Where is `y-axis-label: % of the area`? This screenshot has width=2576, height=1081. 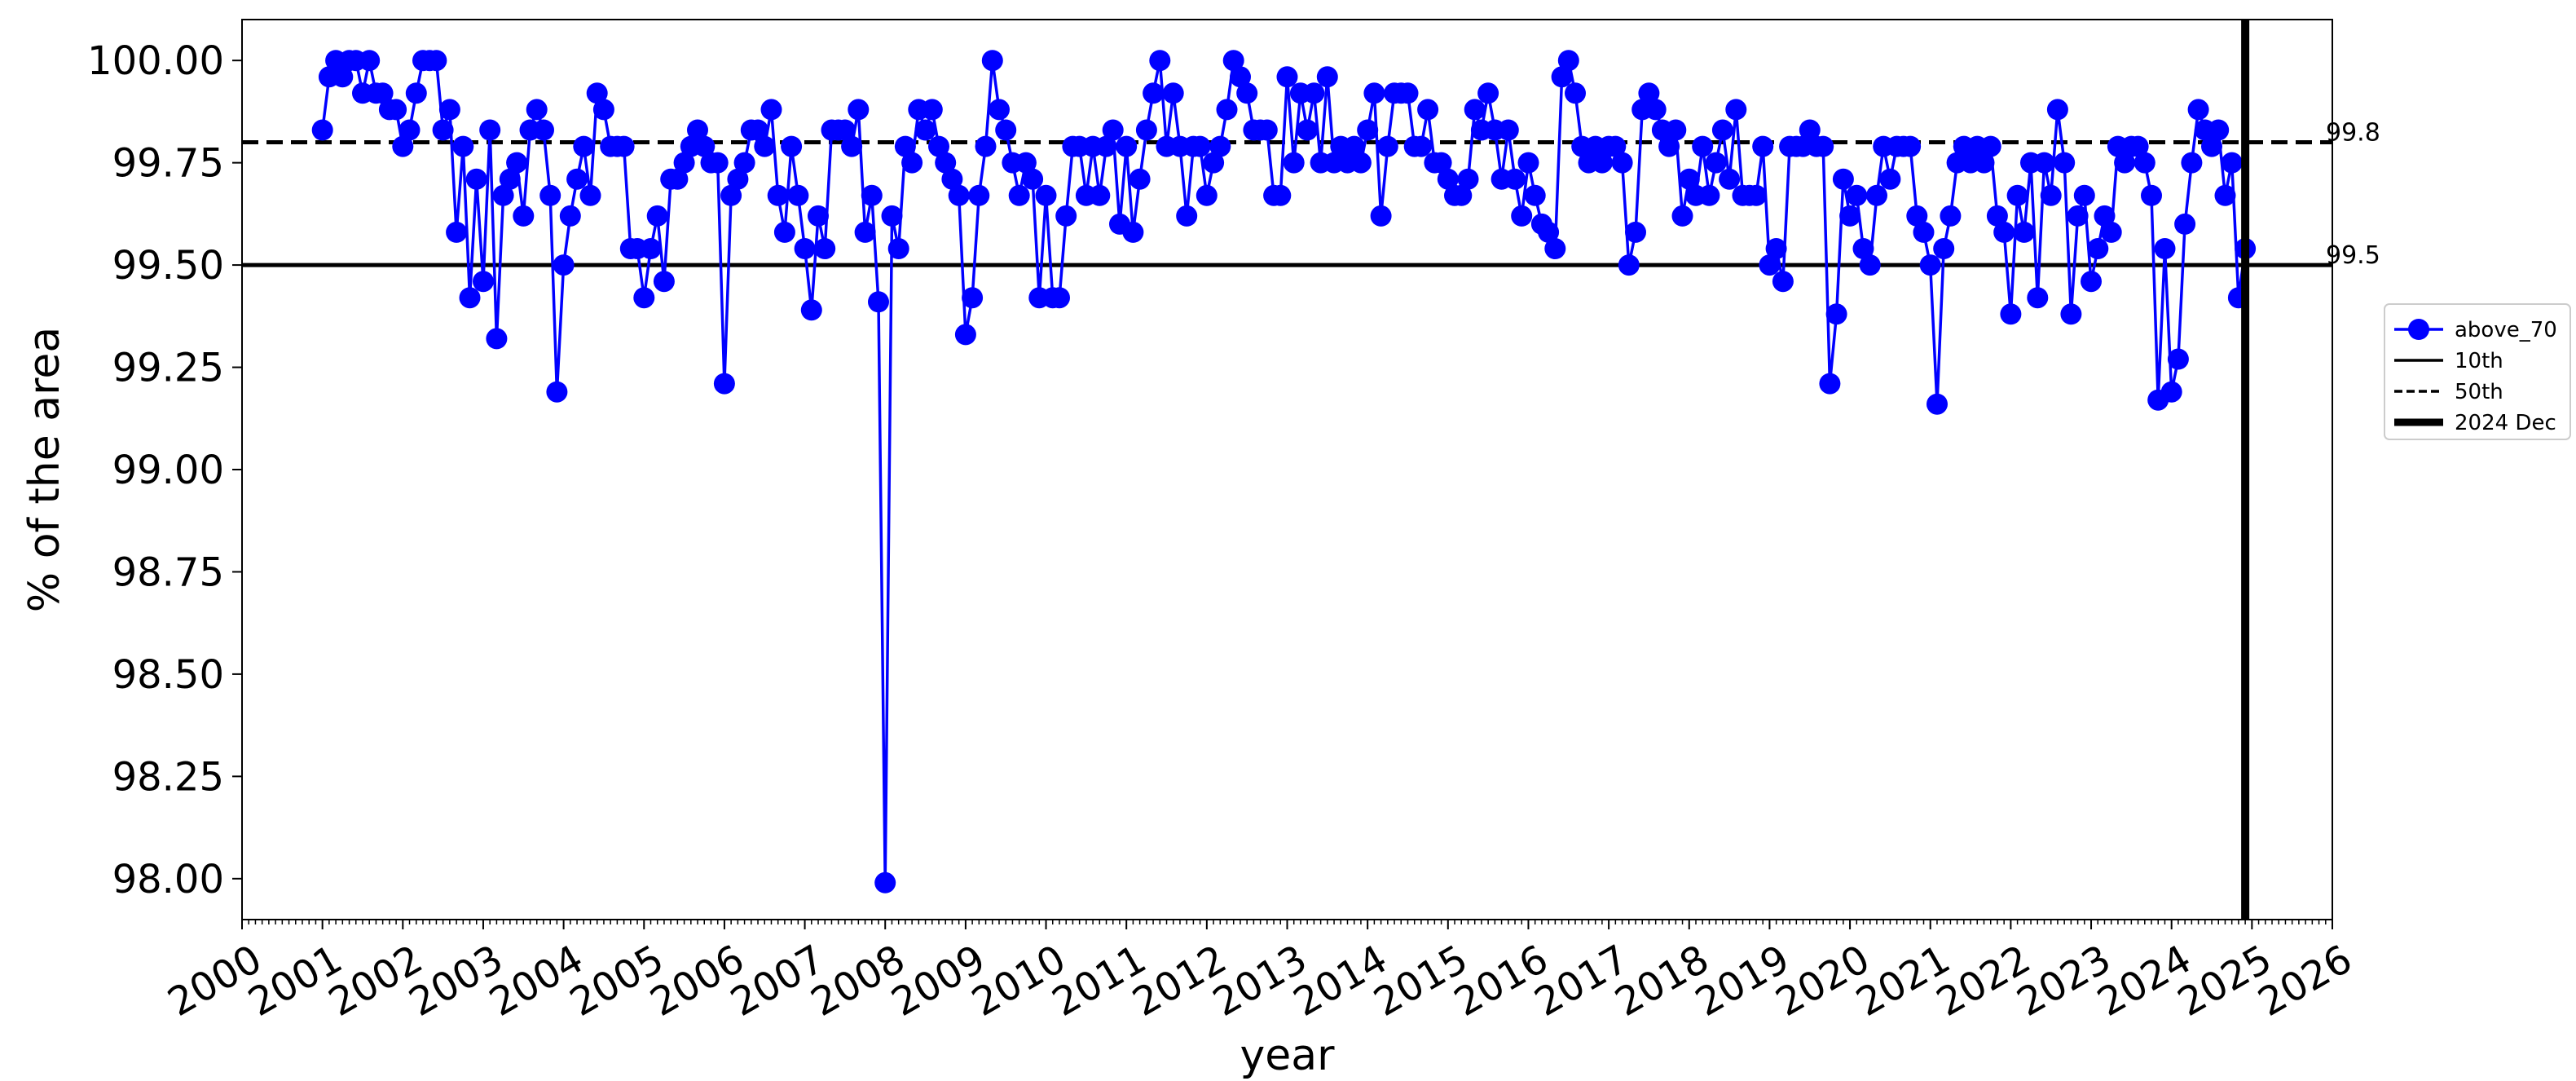
y-axis-label: % of the area is located at coordinates (44, 470).